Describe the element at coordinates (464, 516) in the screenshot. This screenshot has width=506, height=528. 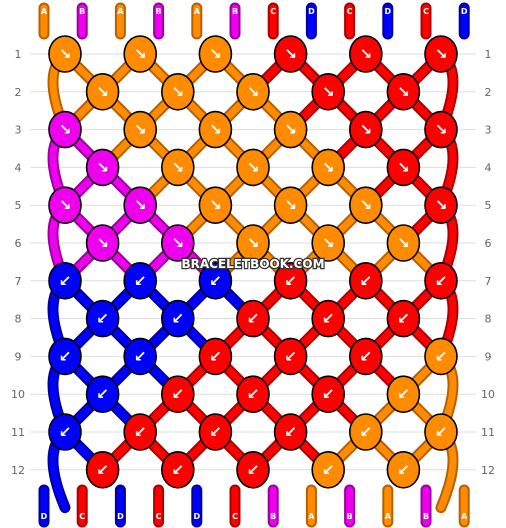
I see `bottom-strand-label: A` at that location.